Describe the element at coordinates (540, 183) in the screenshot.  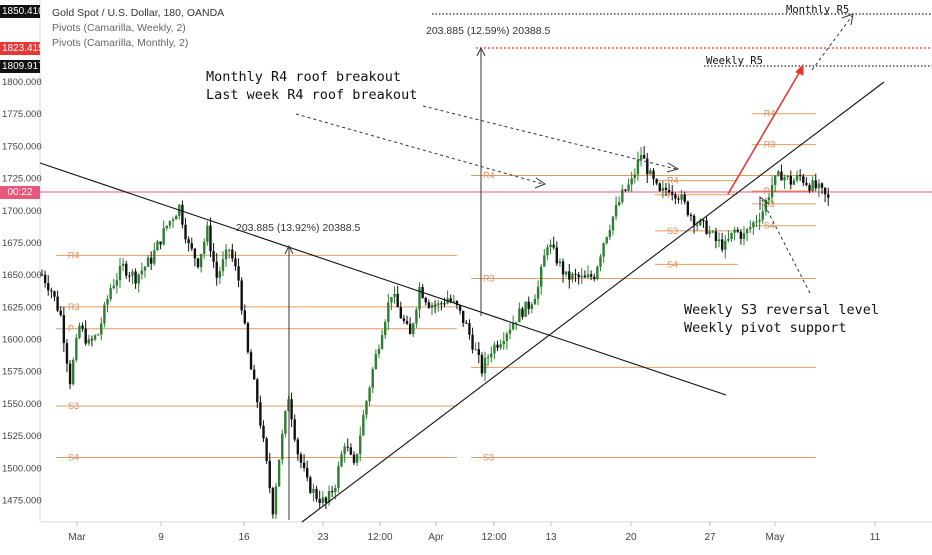
I see `dashed-arrow-monthly-head` at that location.